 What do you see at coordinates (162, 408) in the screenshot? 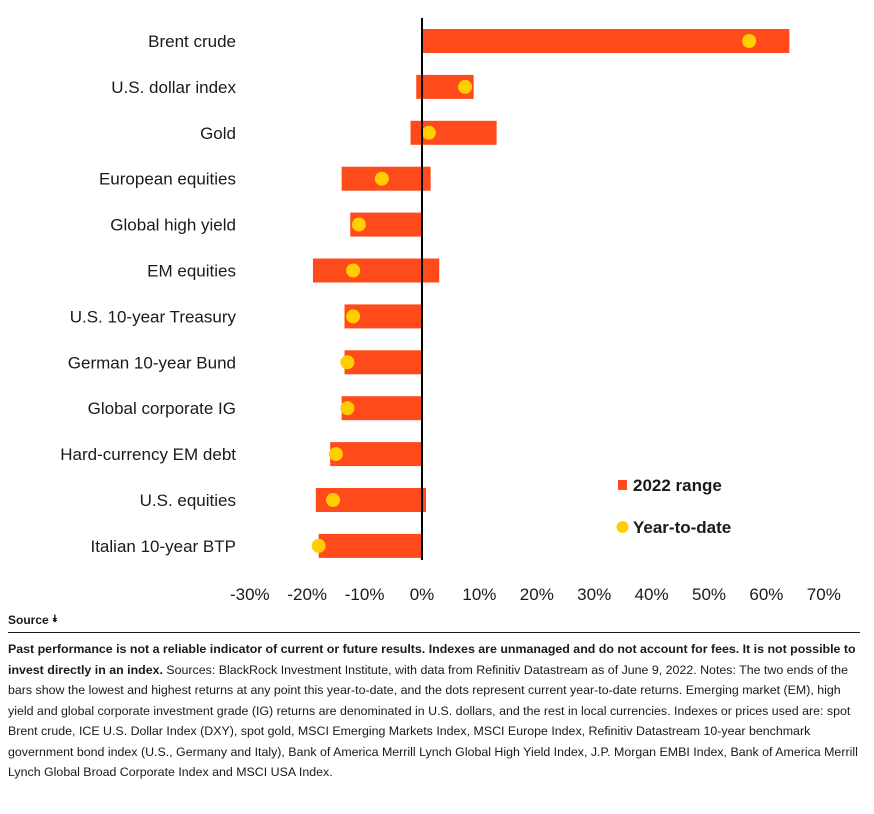
I see `category-label: Global corporate IG` at bounding box center [162, 408].